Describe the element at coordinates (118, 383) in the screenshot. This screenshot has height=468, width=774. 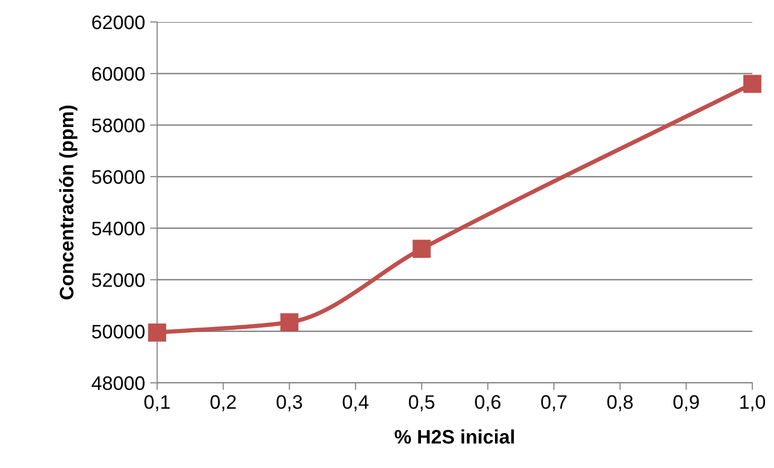
I see `y-tick-label: 48000` at that location.